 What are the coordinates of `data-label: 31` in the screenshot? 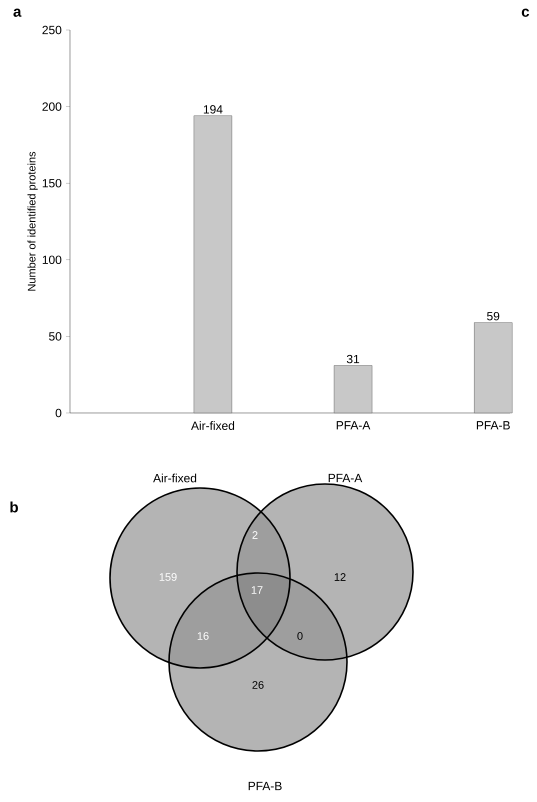 It's located at (353, 359).